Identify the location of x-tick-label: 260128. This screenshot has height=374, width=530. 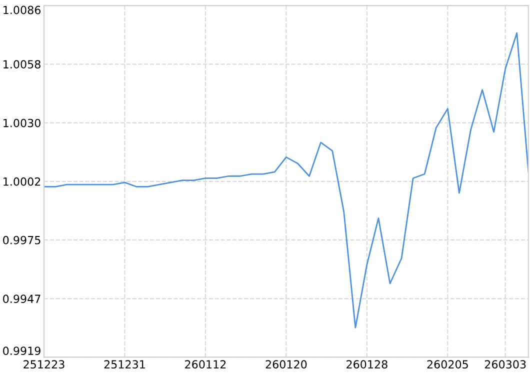
(367, 364).